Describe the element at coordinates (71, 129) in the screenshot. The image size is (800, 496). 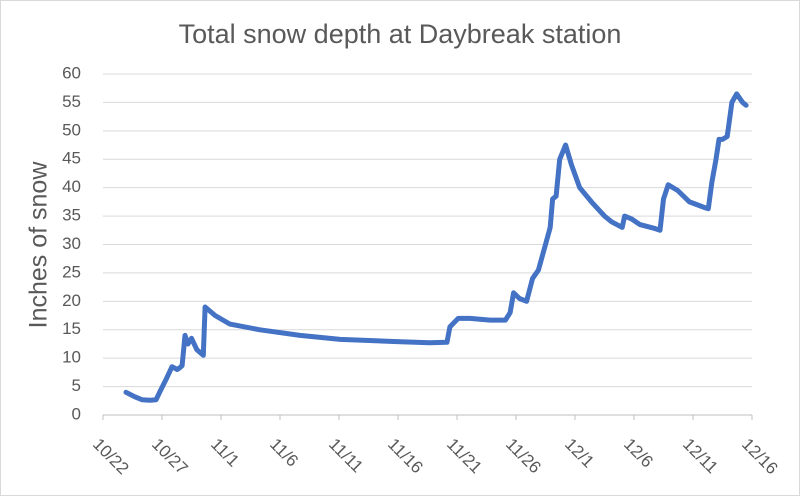
I see `y-tick-label: 50` at that location.